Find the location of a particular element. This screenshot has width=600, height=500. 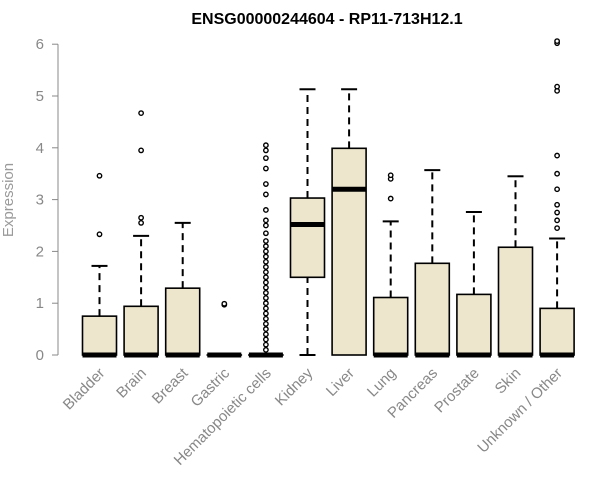

y-tick-label: 6 is located at coordinates (40, 44).